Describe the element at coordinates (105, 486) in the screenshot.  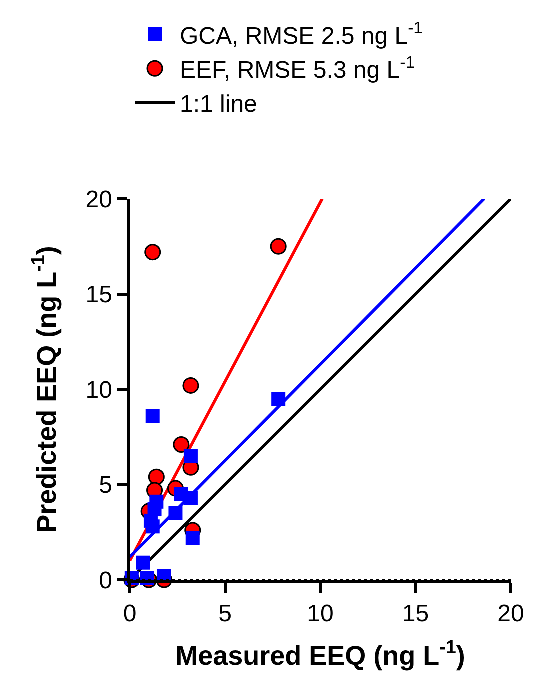
I see `y-tick-label: 5` at that location.